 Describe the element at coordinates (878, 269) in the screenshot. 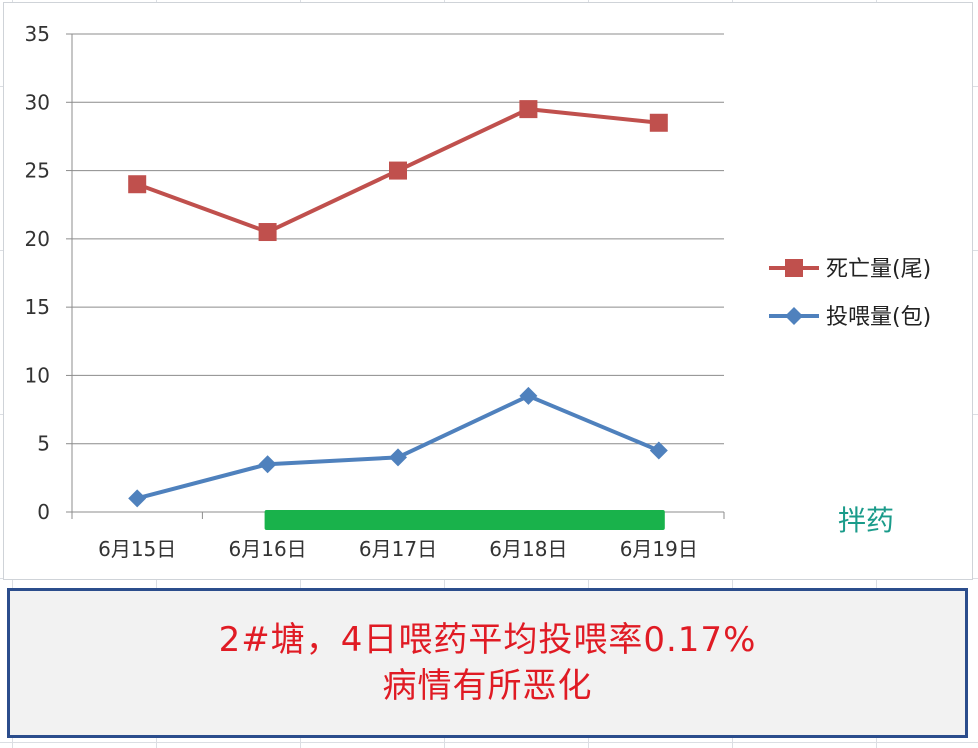

I see `legend-label-0: 死亡量(尾)` at that location.